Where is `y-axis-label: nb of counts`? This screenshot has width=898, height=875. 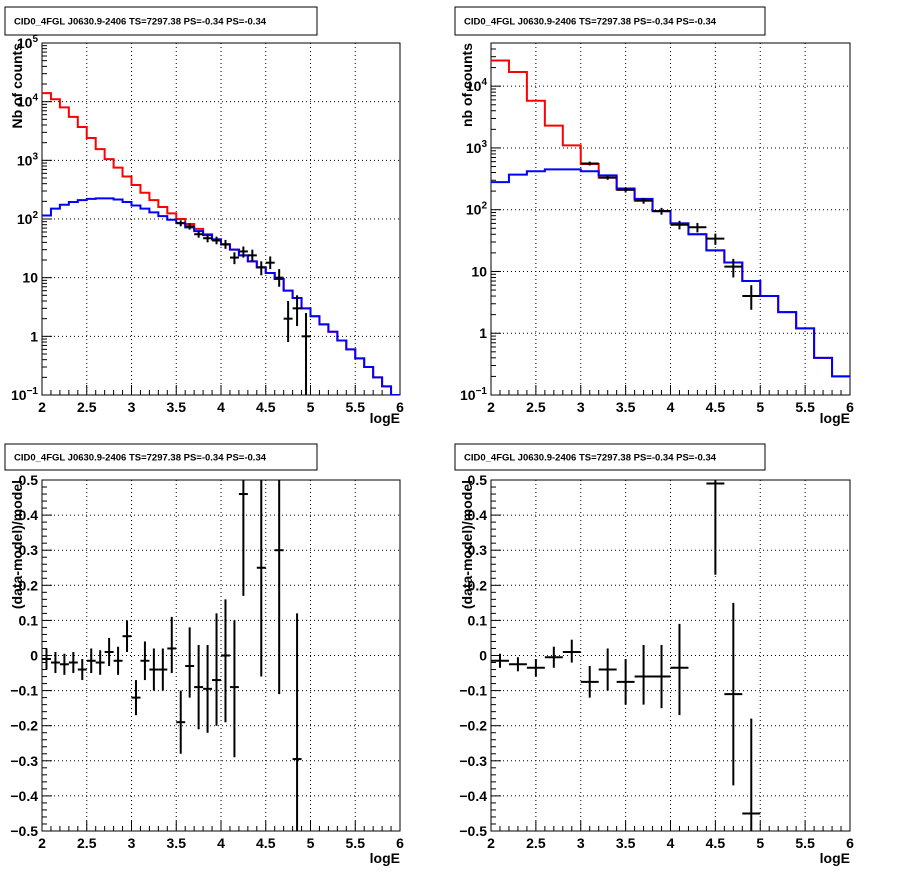 y-axis-label: nb of counts is located at coordinates (467, 85).